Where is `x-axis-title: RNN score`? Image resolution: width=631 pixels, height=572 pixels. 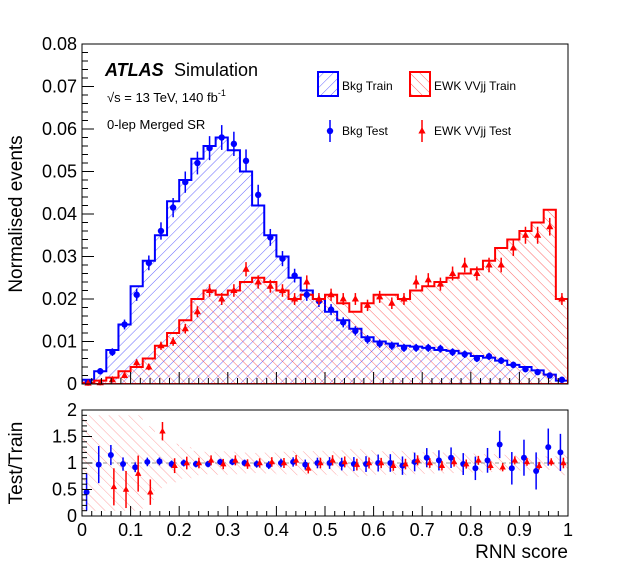
x-axis-title: RNN score is located at coordinates (521, 552).